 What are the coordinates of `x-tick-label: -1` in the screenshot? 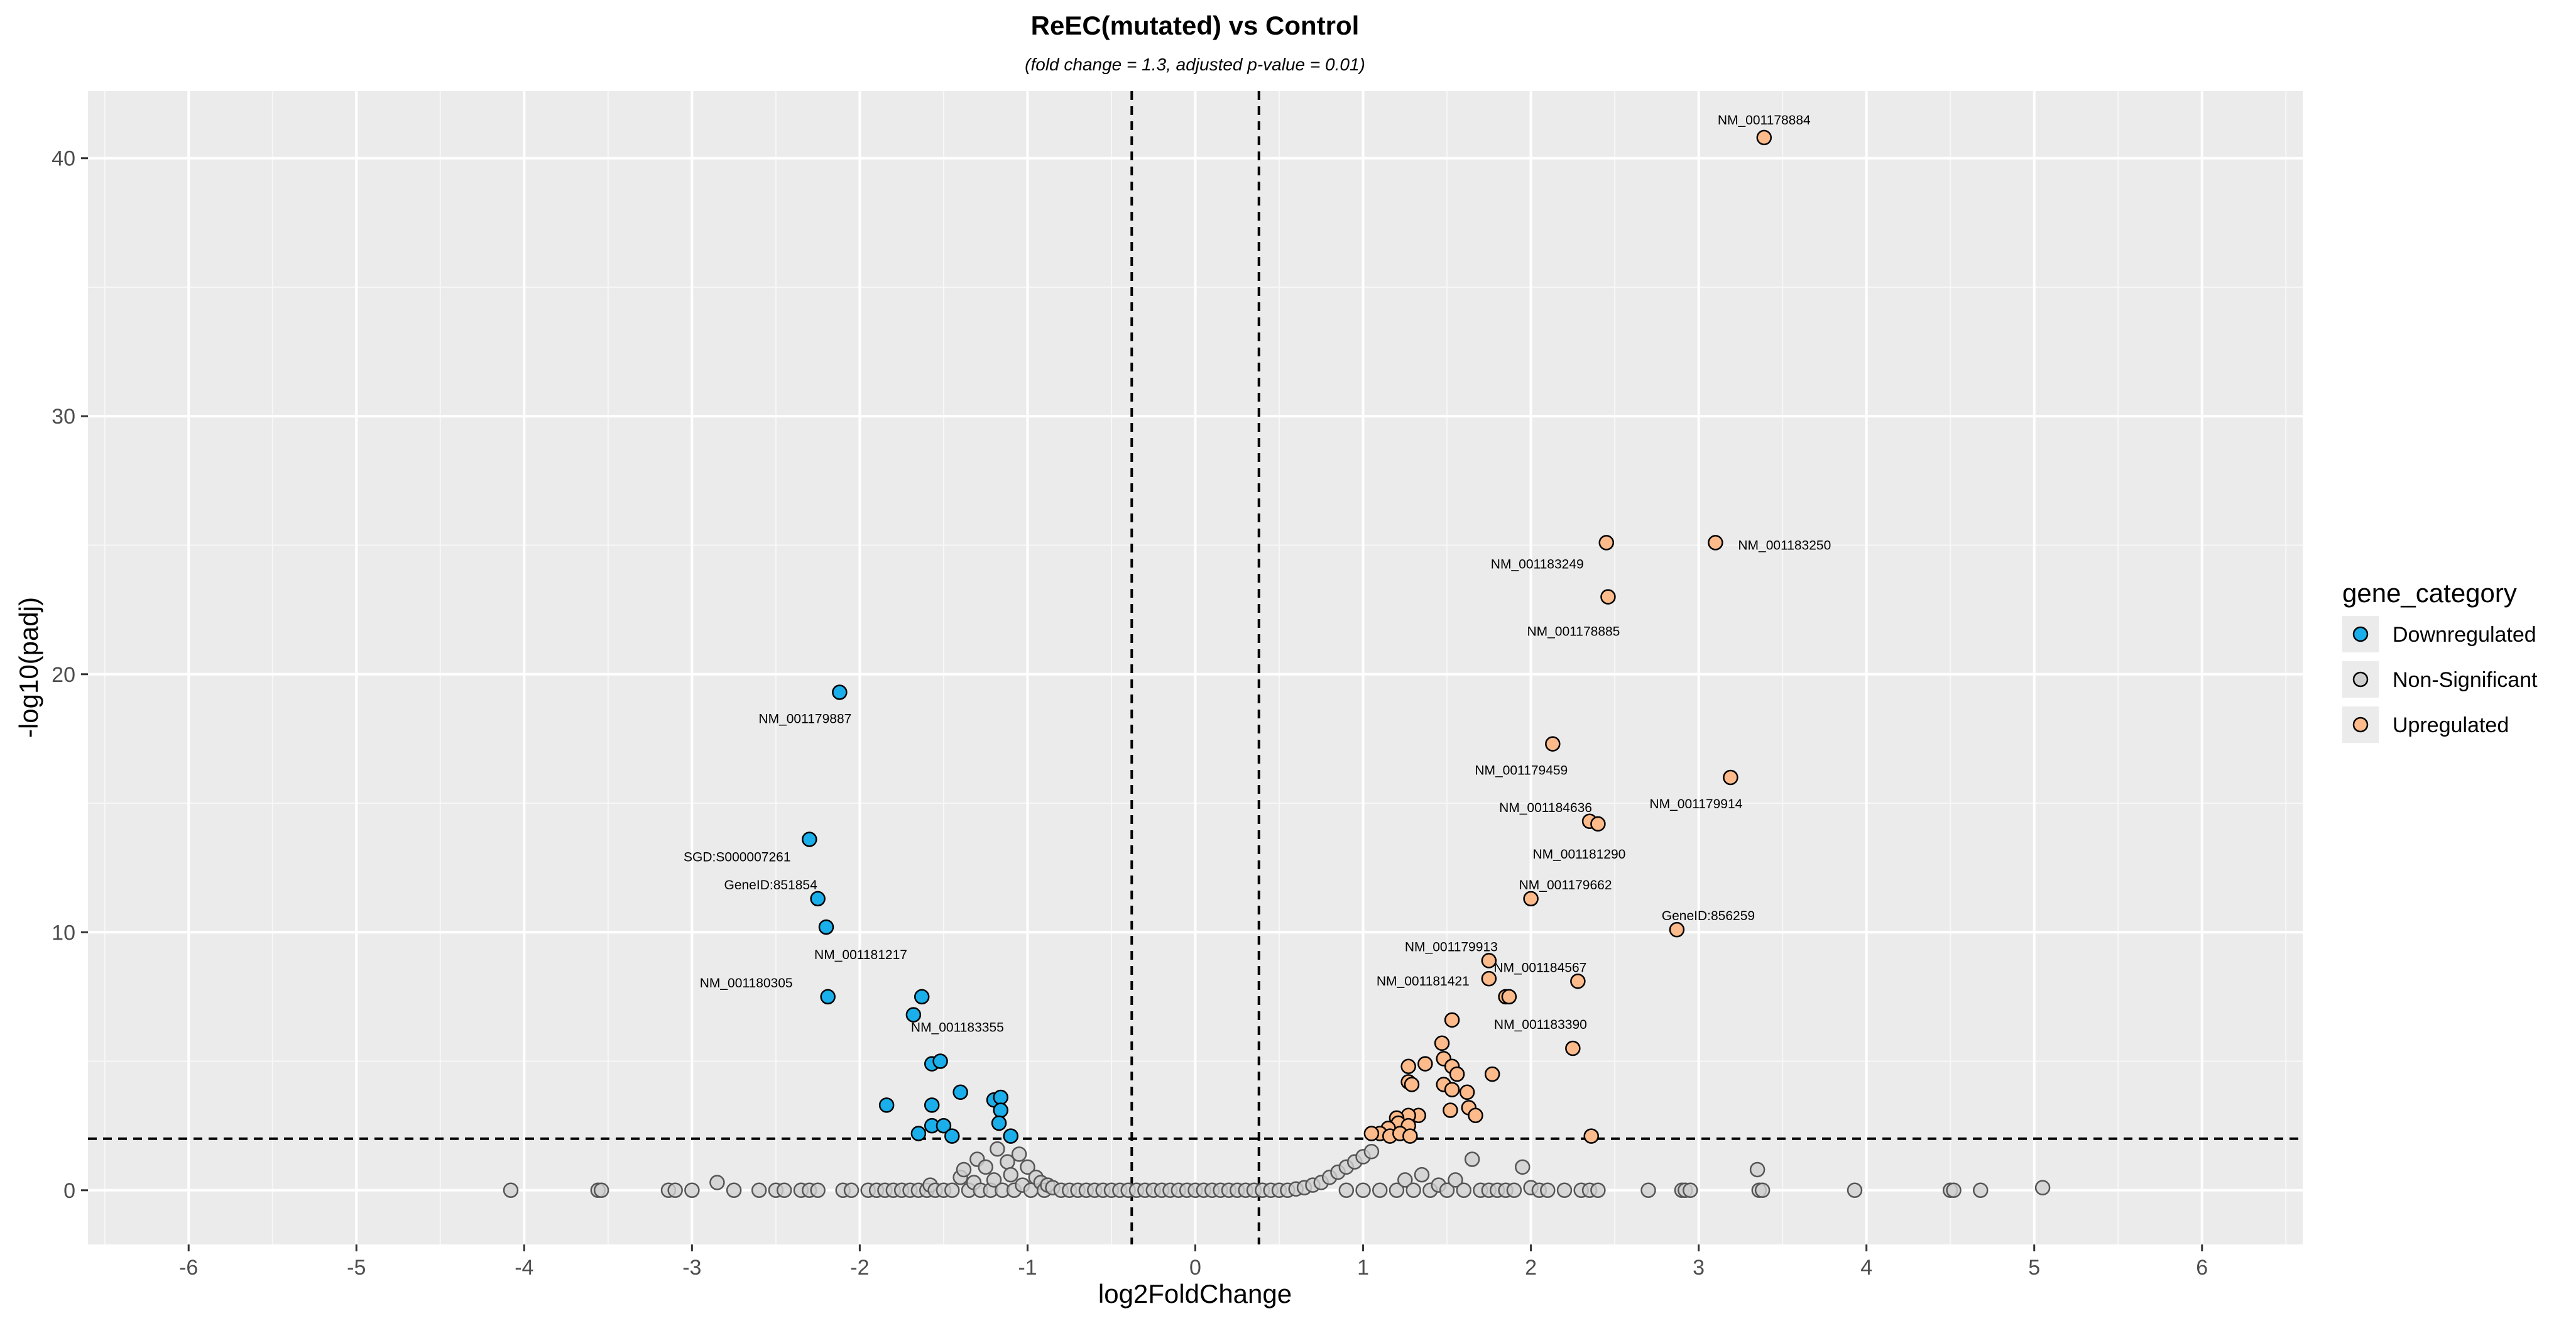 It's located at (1027, 1268).